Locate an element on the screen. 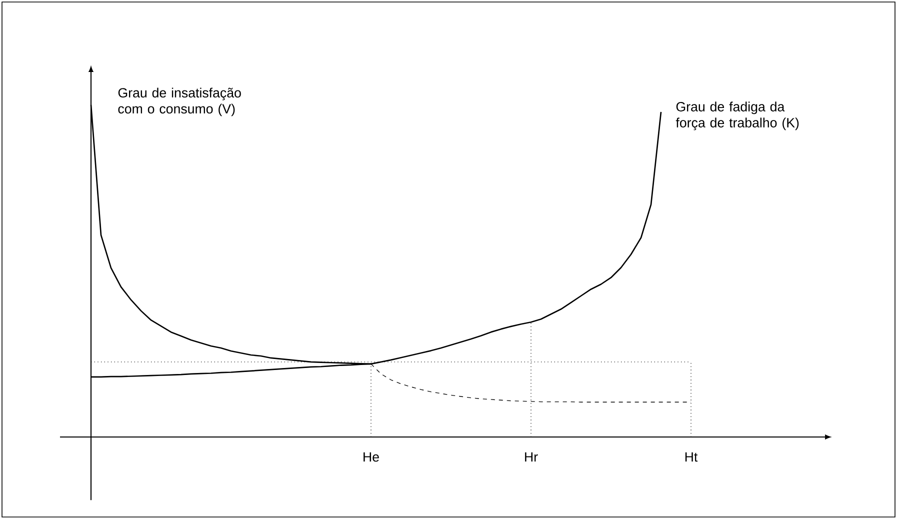  x-tick-label: Hr is located at coordinates (531, 457).